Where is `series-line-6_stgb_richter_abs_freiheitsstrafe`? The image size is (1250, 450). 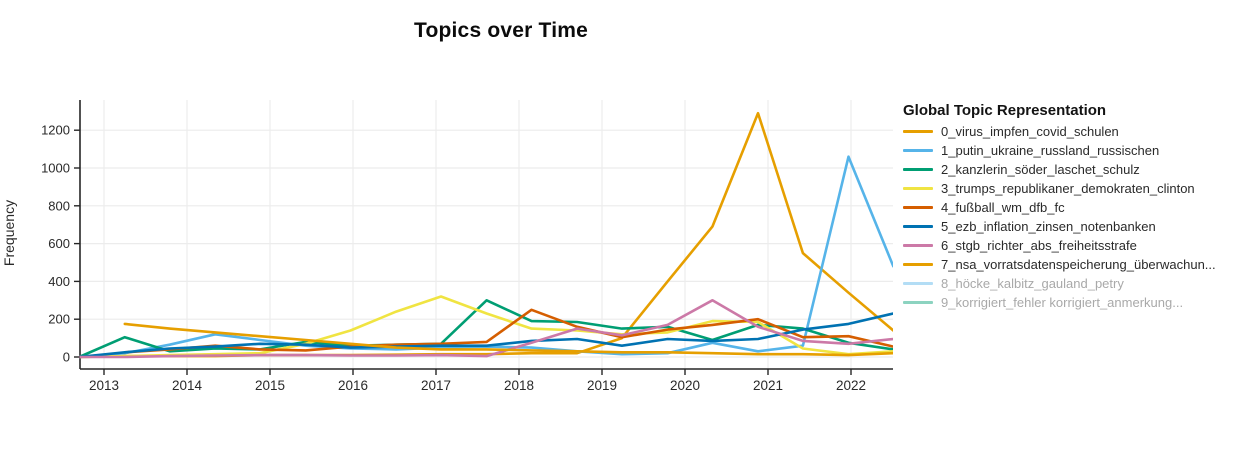
series-line-6_stgb_richter_abs_freiheitsstrafe is located at coordinates (486, 328).